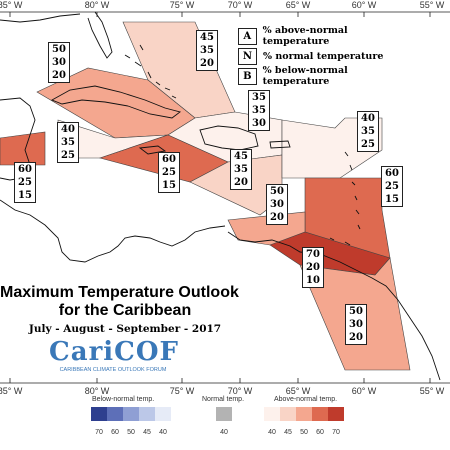 The height and width of the screenshot is (450, 450). What do you see at coordinates (259, 123) in the screenshot?
I see `prob-below: 30` at bounding box center [259, 123].